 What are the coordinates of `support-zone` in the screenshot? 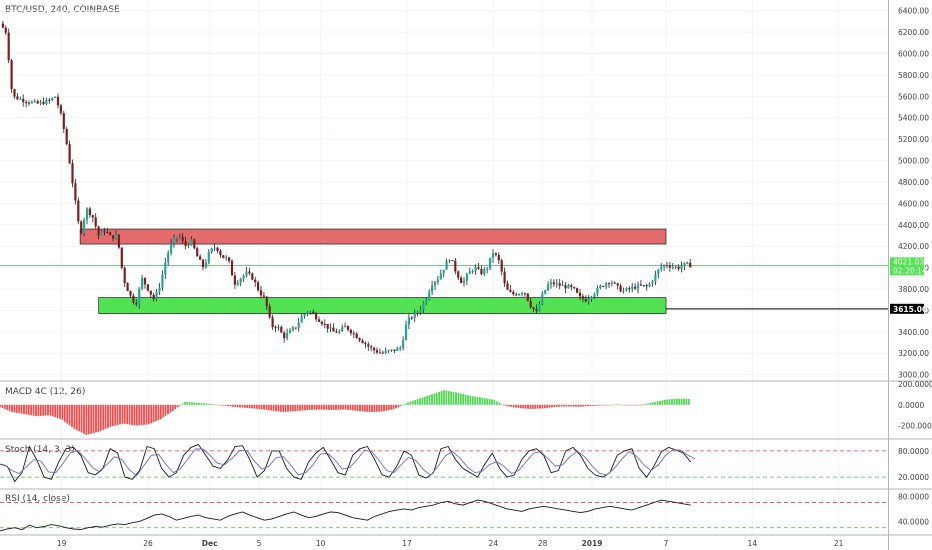 It's located at (382, 306).